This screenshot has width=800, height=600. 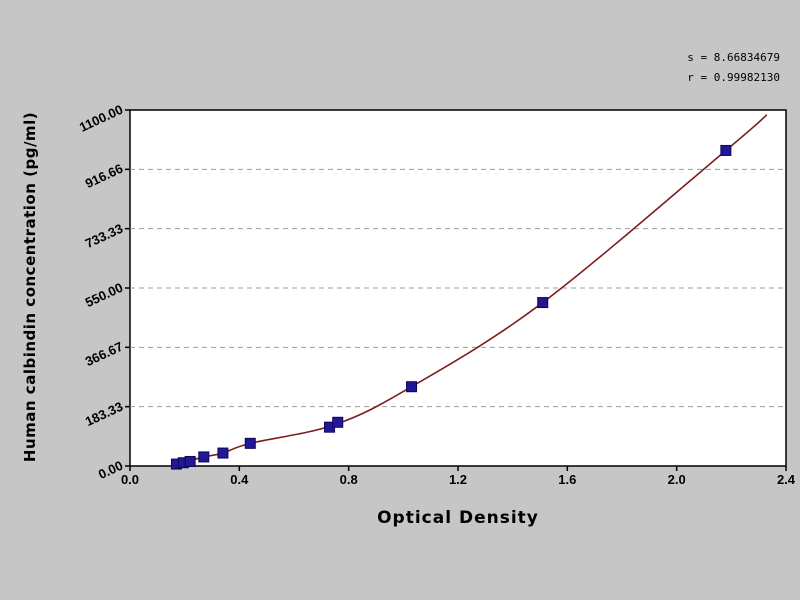 What do you see at coordinates (733, 77) in the screenshot?
I see `fit-statistic-r: r = 0.99982130` at bounding box center [733, 77].